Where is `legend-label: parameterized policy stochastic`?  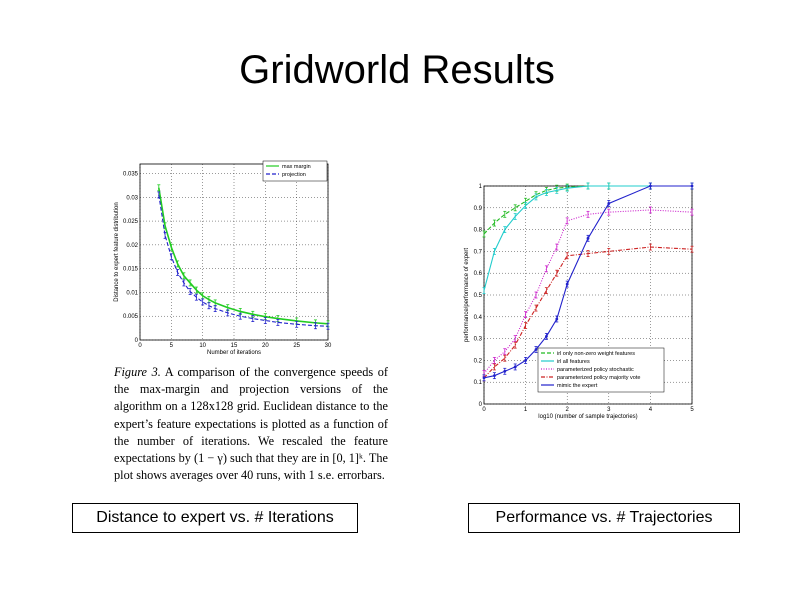 legend-label: parameterized policy stochastic is located at coordinates (595, 370).